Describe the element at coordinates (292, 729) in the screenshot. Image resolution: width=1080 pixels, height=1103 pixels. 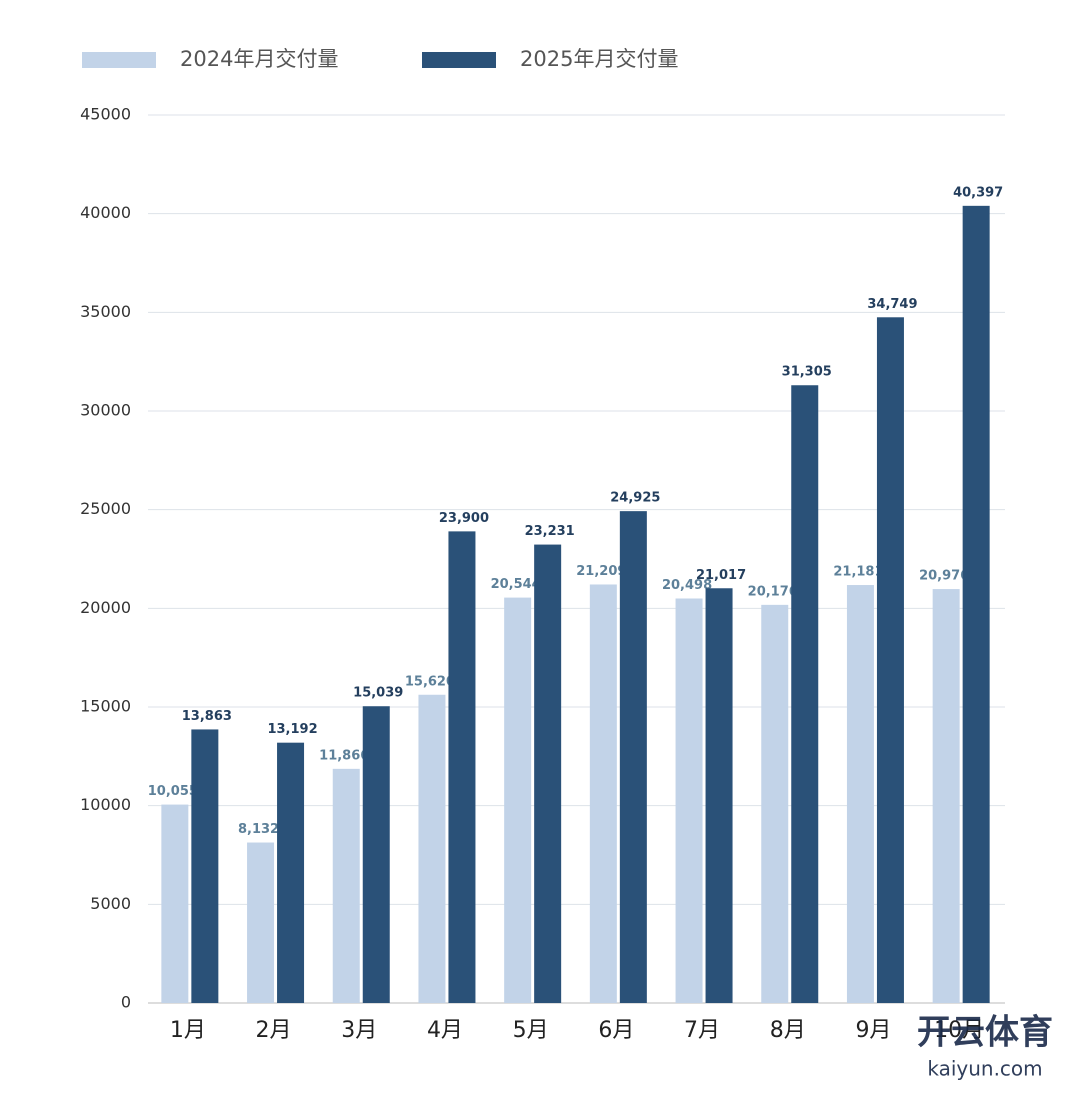
I see `value-label: 13,192` at that location.